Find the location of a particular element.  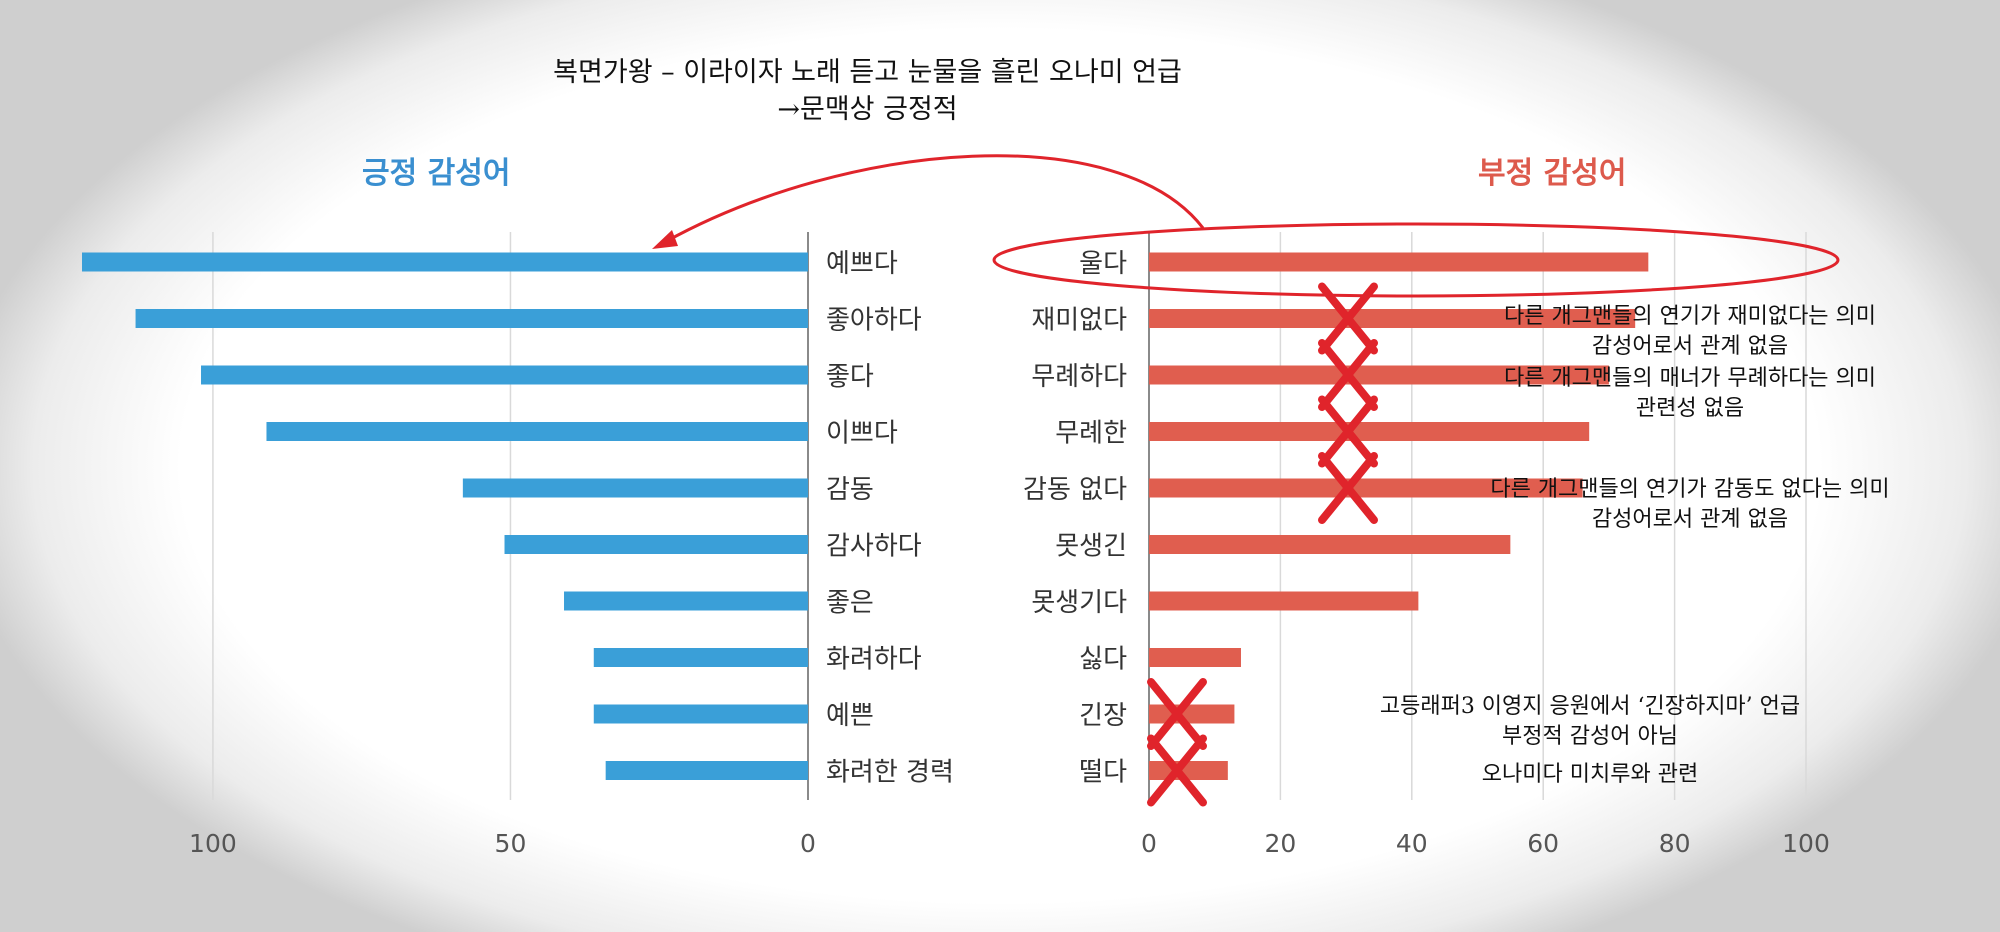

caption-line-1: 복면가왕 – 이라이자 노래 듣고 눈물을 흘린 오나미 언급 is located at coordinates (867, 72).